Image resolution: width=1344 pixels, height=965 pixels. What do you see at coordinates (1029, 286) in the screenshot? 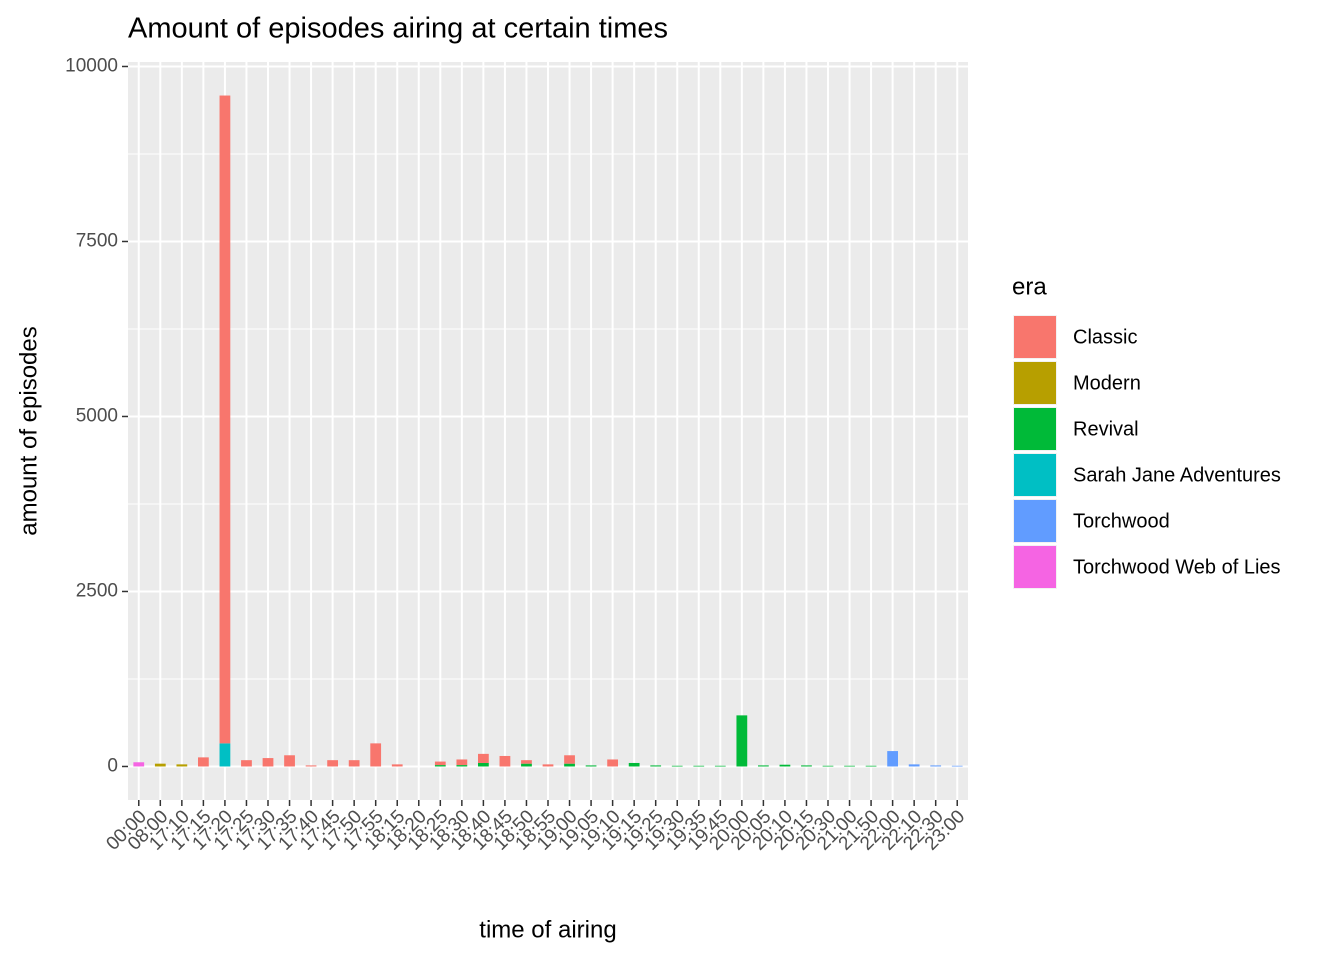
I see `legend-title: era` at bounding box center [1029, 286].